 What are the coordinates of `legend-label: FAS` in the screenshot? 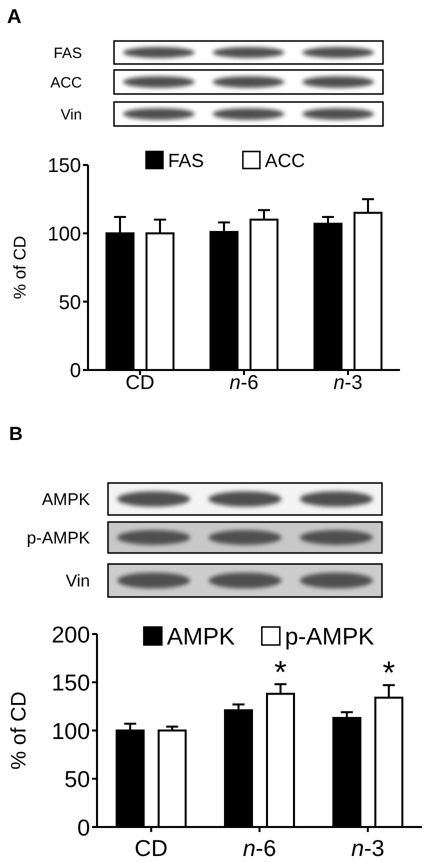 It's located at (186, 161).